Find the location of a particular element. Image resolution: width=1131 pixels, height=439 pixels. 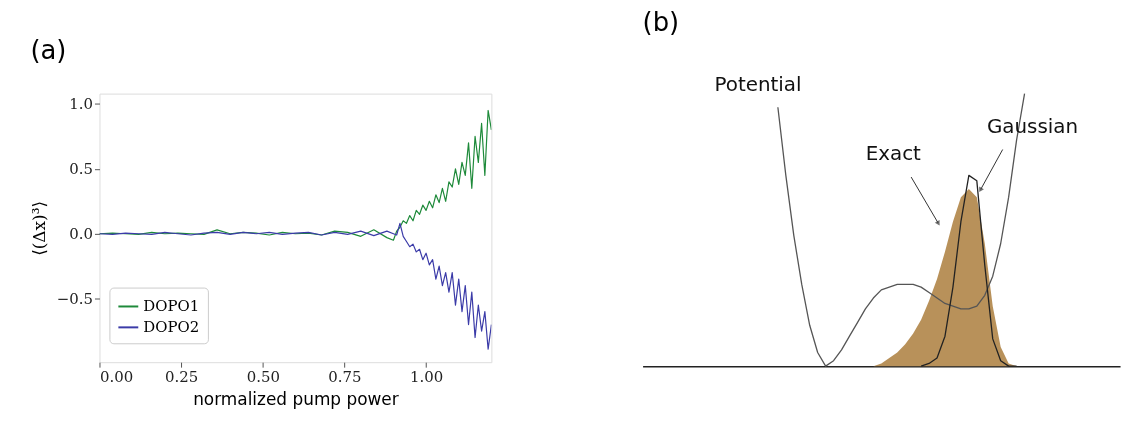

y-tick-label: 0.0 is located at coordinates (81, 234).